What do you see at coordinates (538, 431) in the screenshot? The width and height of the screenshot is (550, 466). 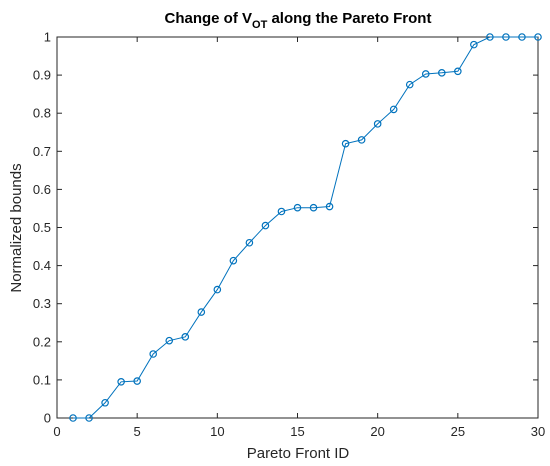 I see `x-tick-label-6: 30` at bounding box center [538, 431].